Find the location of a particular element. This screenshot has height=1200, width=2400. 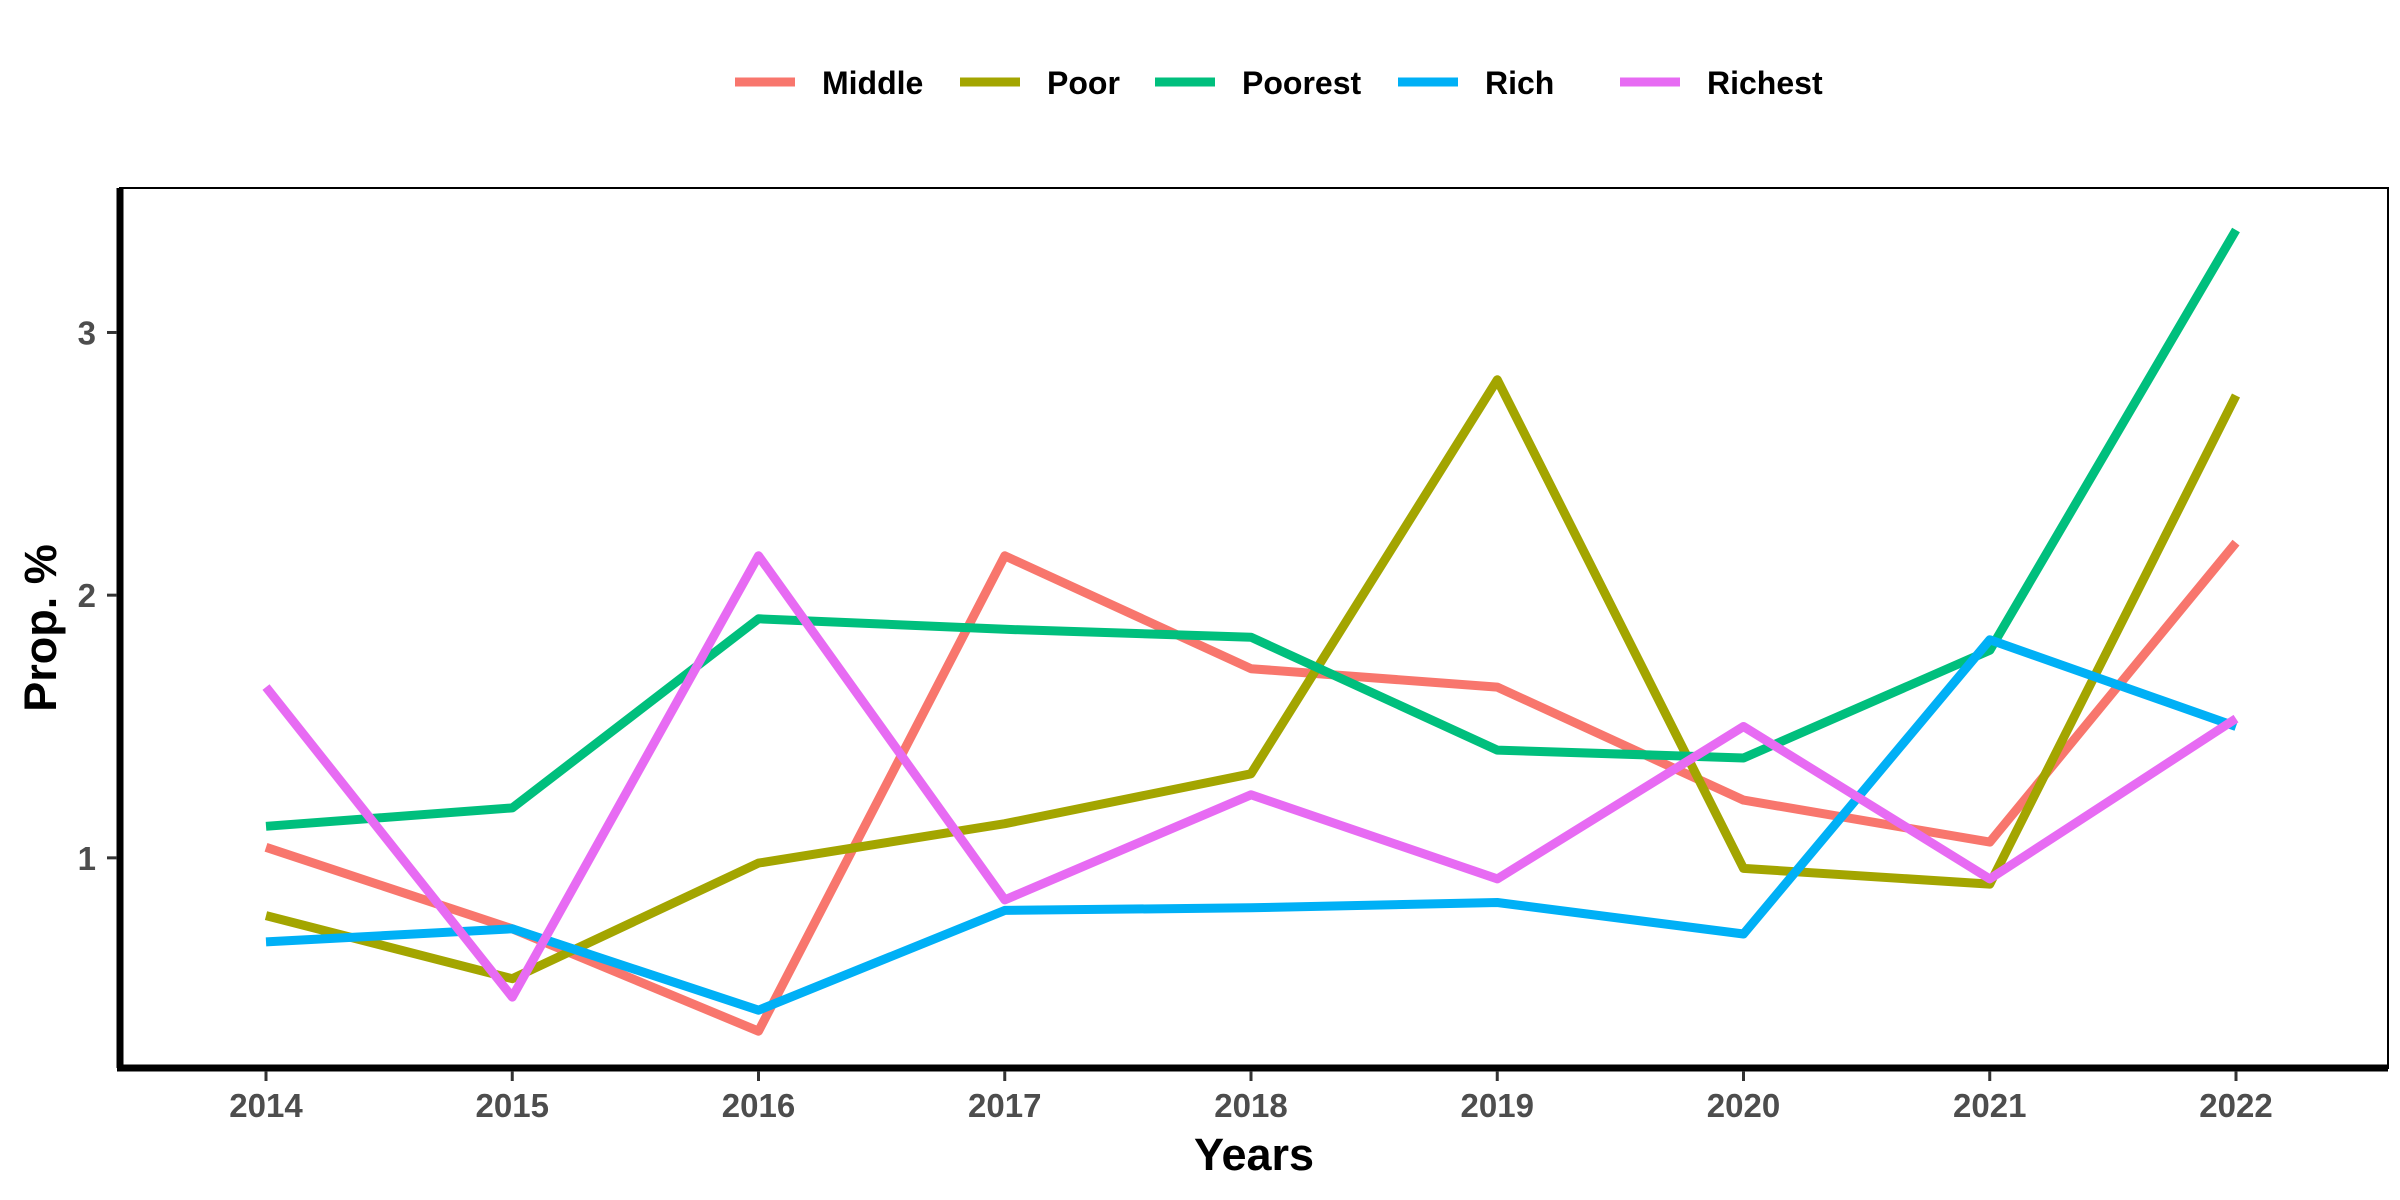

y-tick-label: 1 is located at coordinates (87, 858).